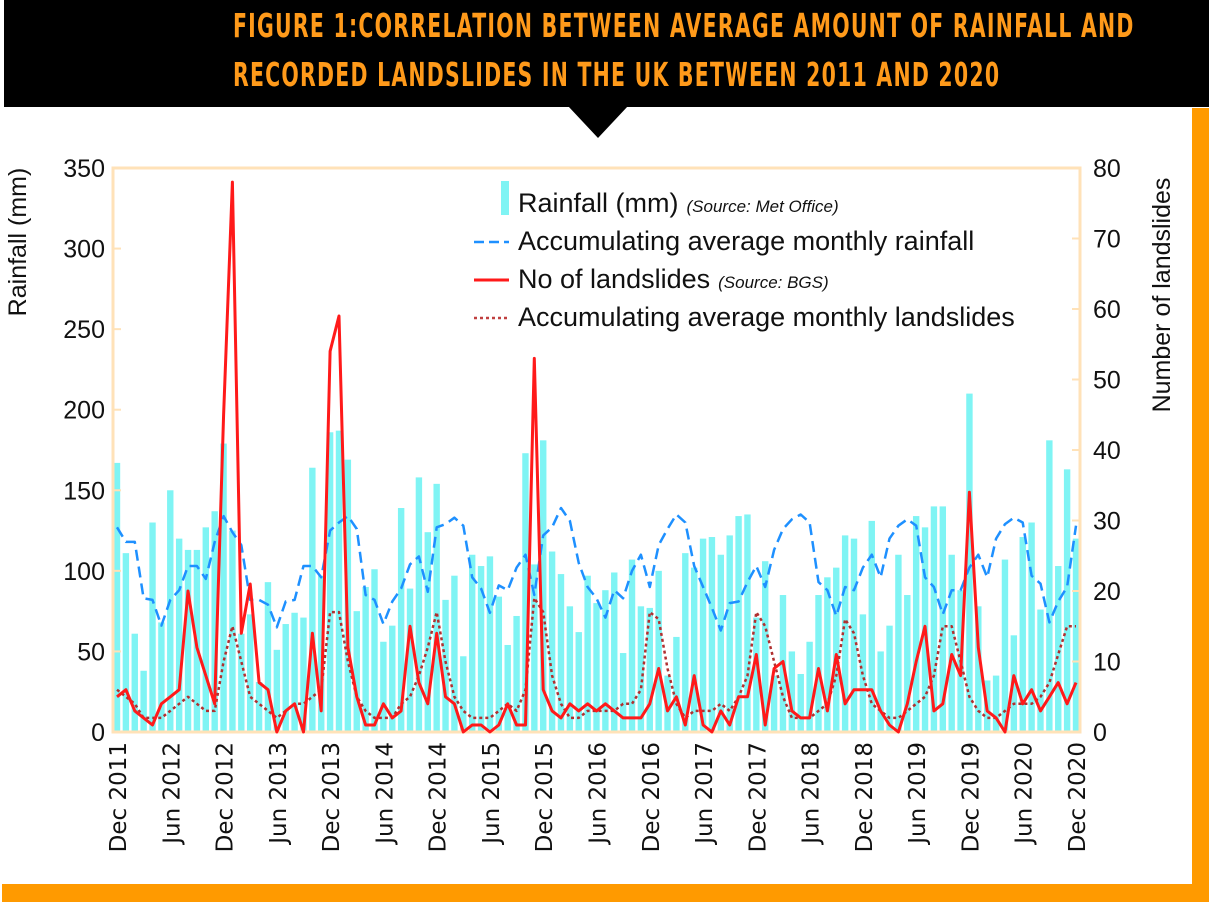 Image resolution: width=1209 pixels, height=902 pixels. What do you see at coordinates (758, 797) in the screenshot?
I see `x-tick-label: Dec 2017` at bounding box center [758, 797].